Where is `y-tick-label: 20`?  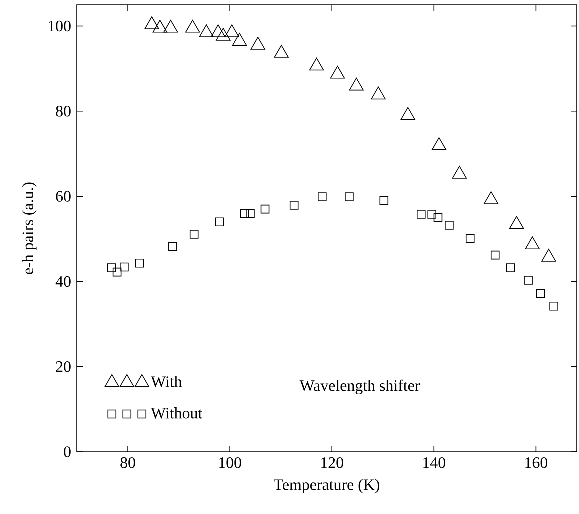
y-tick-label: 20 is located at coordinates (63, 366).